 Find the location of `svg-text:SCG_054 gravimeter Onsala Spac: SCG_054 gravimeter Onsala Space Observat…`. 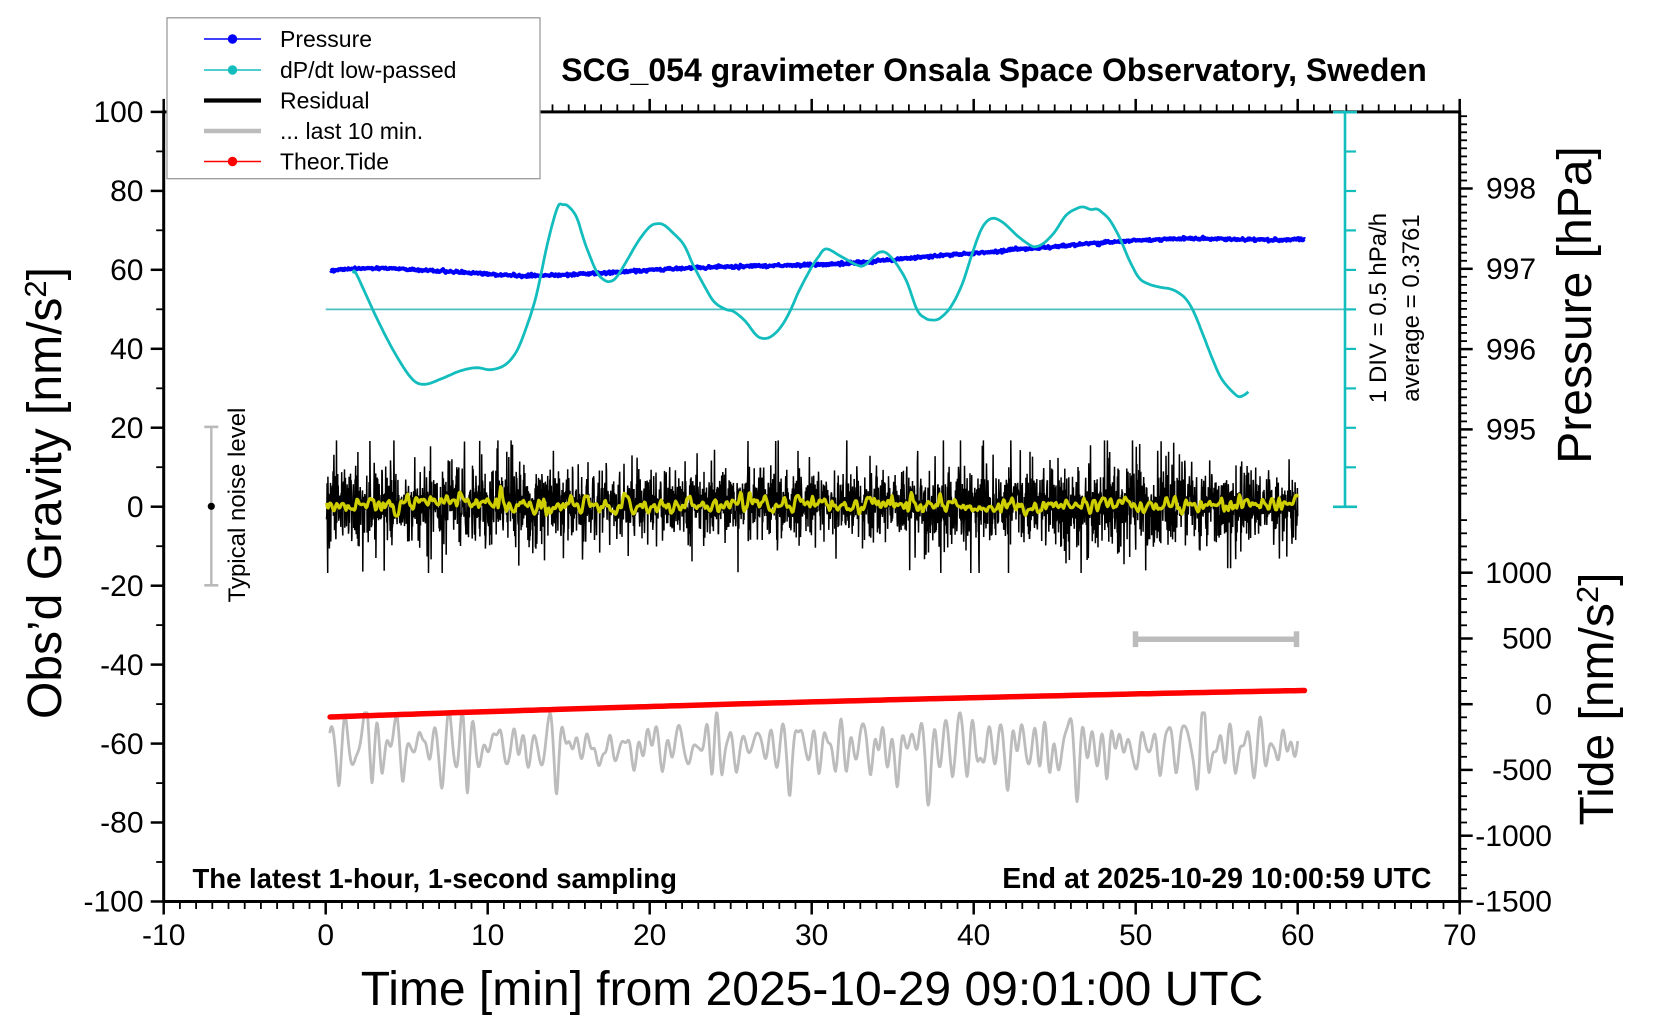

svg-text:SCG_054 gravimeter Onsala Spac: SCG_054 gravimeter Onsala Space Observat… is located at coordinates (994, 70).